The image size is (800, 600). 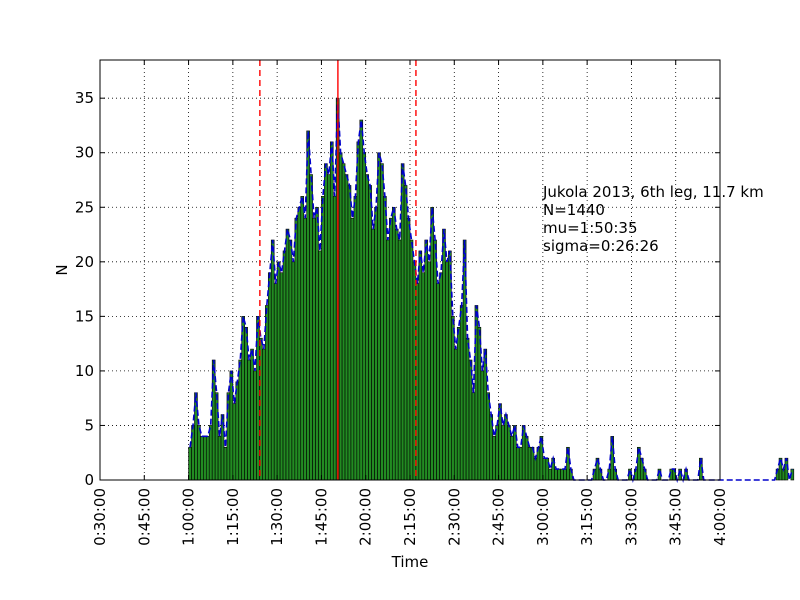 I want to click on x-tick-label: 1:30:00, so click(x=277, y=517).